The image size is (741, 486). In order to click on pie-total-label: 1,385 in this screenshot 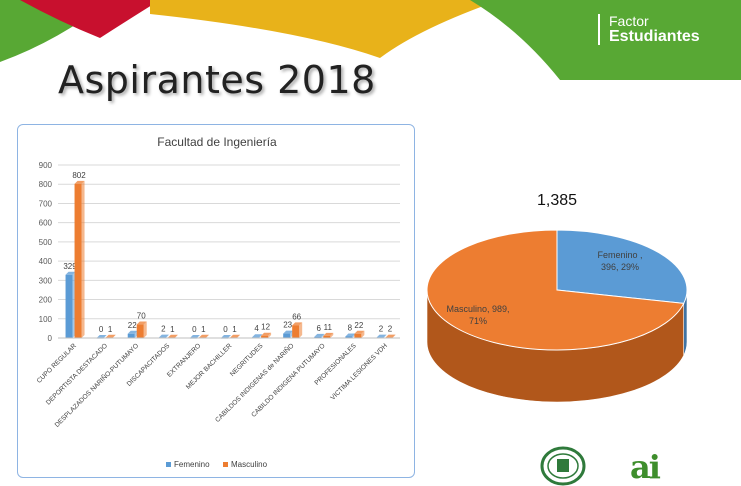, I will do `click(557, 200)`.